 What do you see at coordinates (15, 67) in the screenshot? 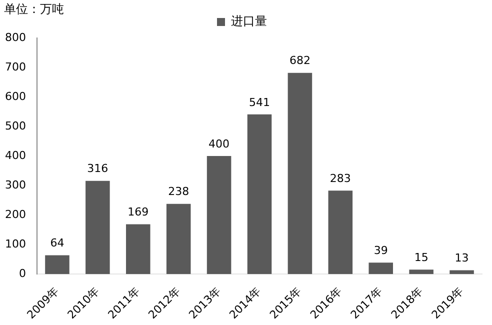
I see `y-tick-label: 700` at bounding box center [15, 67].